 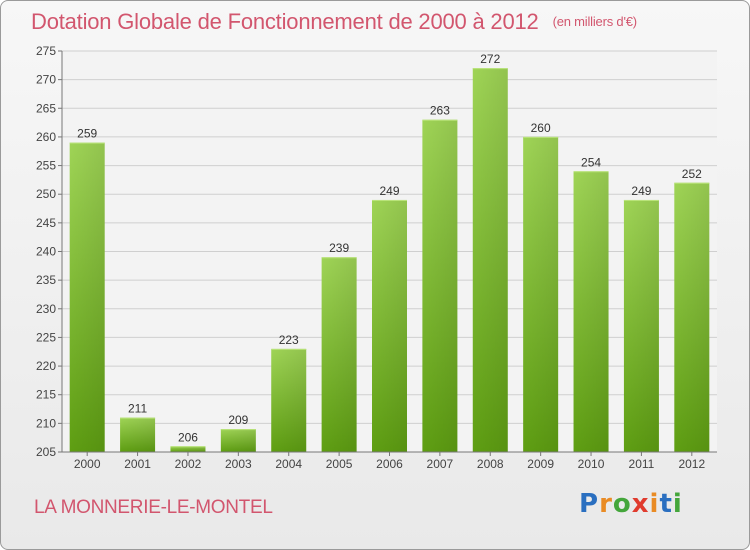 I want to click on data-label: 211, so click(x=137, y=409).